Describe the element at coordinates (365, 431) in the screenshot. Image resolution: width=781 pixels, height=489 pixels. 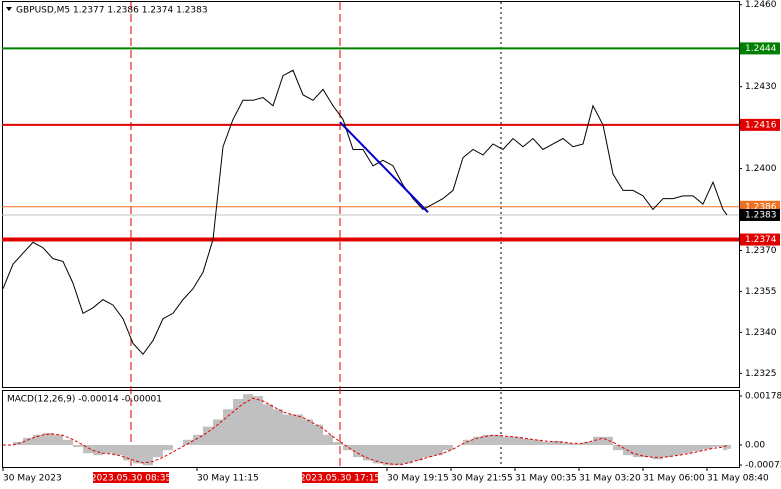
I see `signal-line` at that location.